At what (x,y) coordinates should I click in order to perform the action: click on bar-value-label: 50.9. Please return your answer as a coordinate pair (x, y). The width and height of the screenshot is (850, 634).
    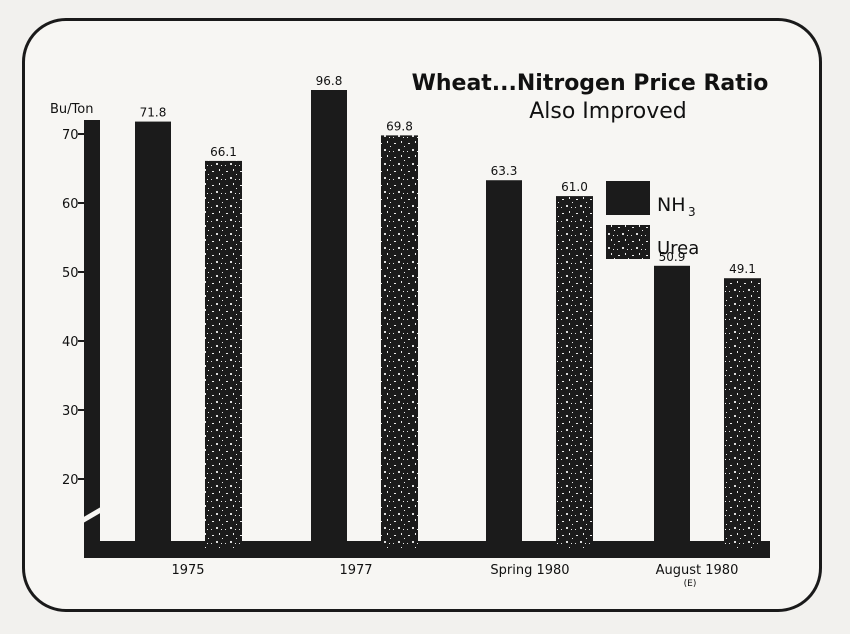
    Looking at the image, I should click on (672, 257).